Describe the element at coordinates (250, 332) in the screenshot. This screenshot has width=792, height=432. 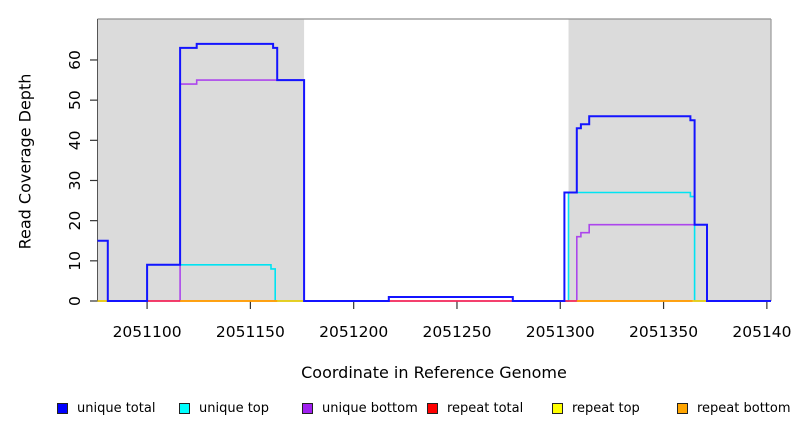
I see `x-tick-label: 2051150` at that location.